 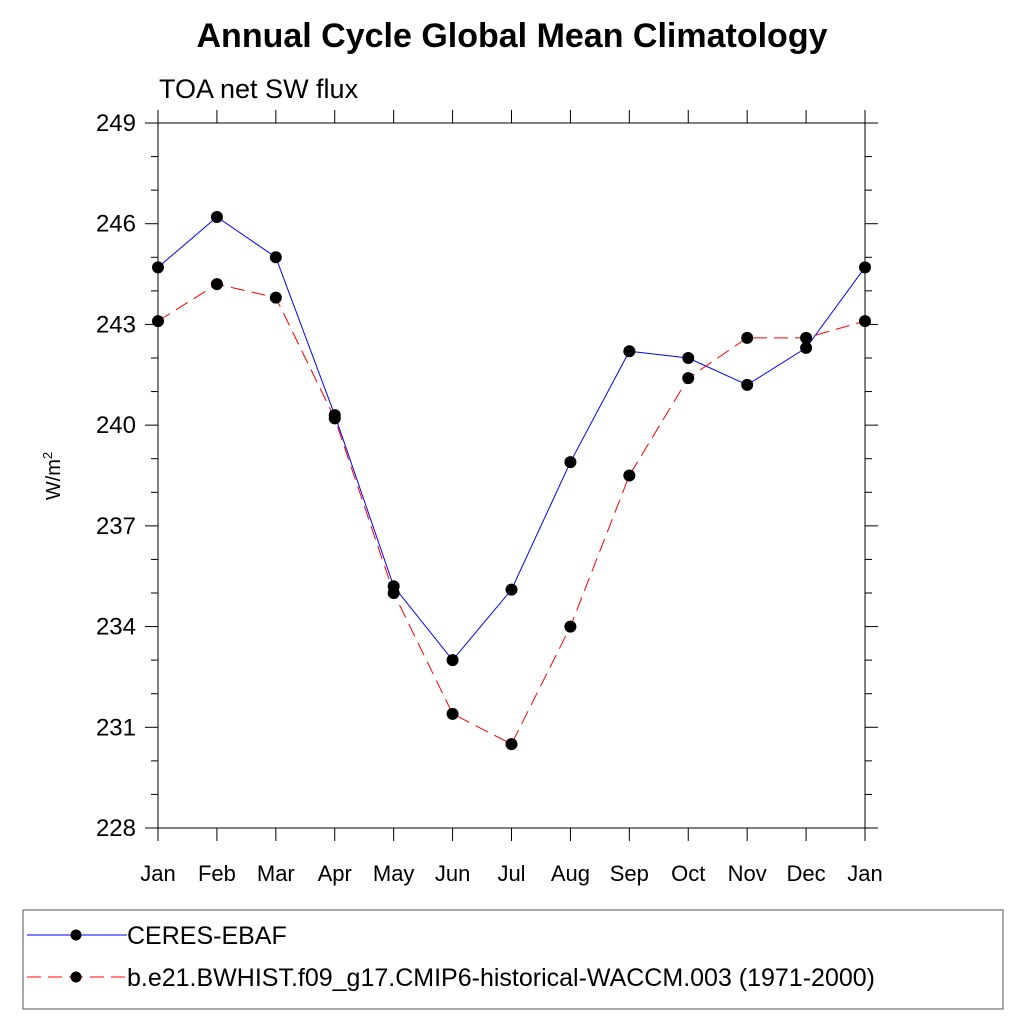 What do you see at coordinates (116, 828) in the screenshot?
I see `y-tick-label: 228` at bounding box center [116, 828].